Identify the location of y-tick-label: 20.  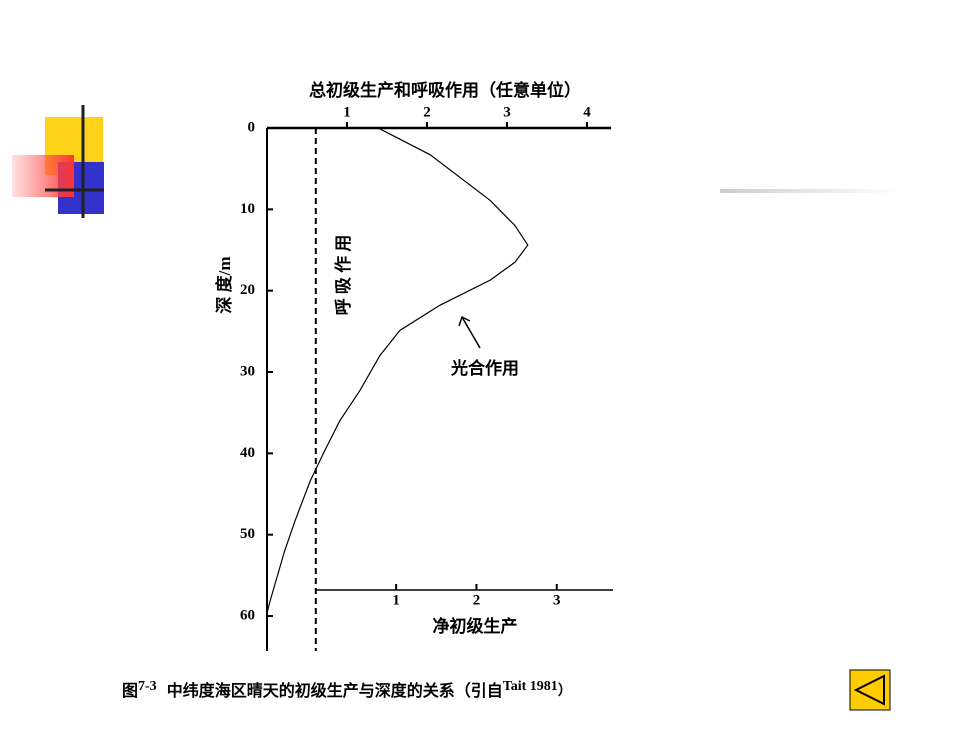
(247, 290).